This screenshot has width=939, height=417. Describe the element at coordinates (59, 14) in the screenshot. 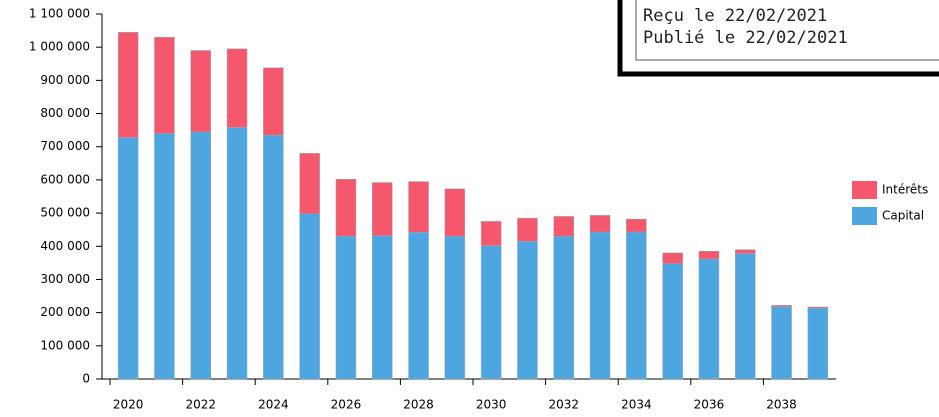

I see `y-tick-label: 1 100 000` at that location.